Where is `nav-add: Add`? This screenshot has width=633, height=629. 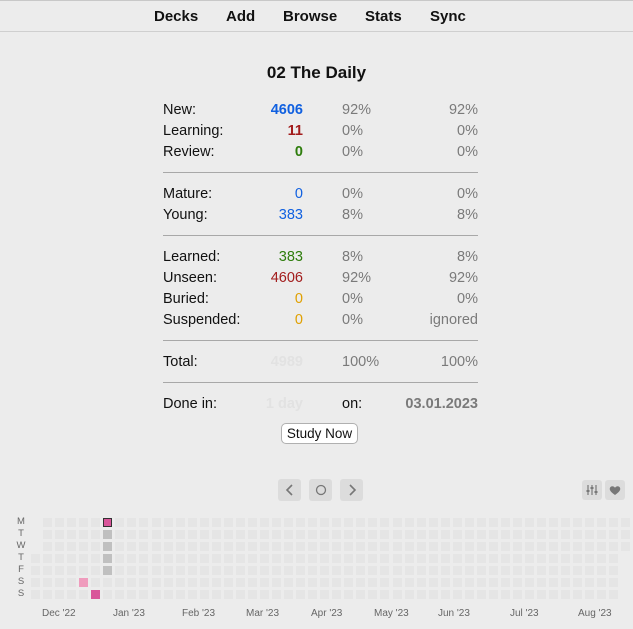 nav-add: Add is located at coordinates (241, 16).